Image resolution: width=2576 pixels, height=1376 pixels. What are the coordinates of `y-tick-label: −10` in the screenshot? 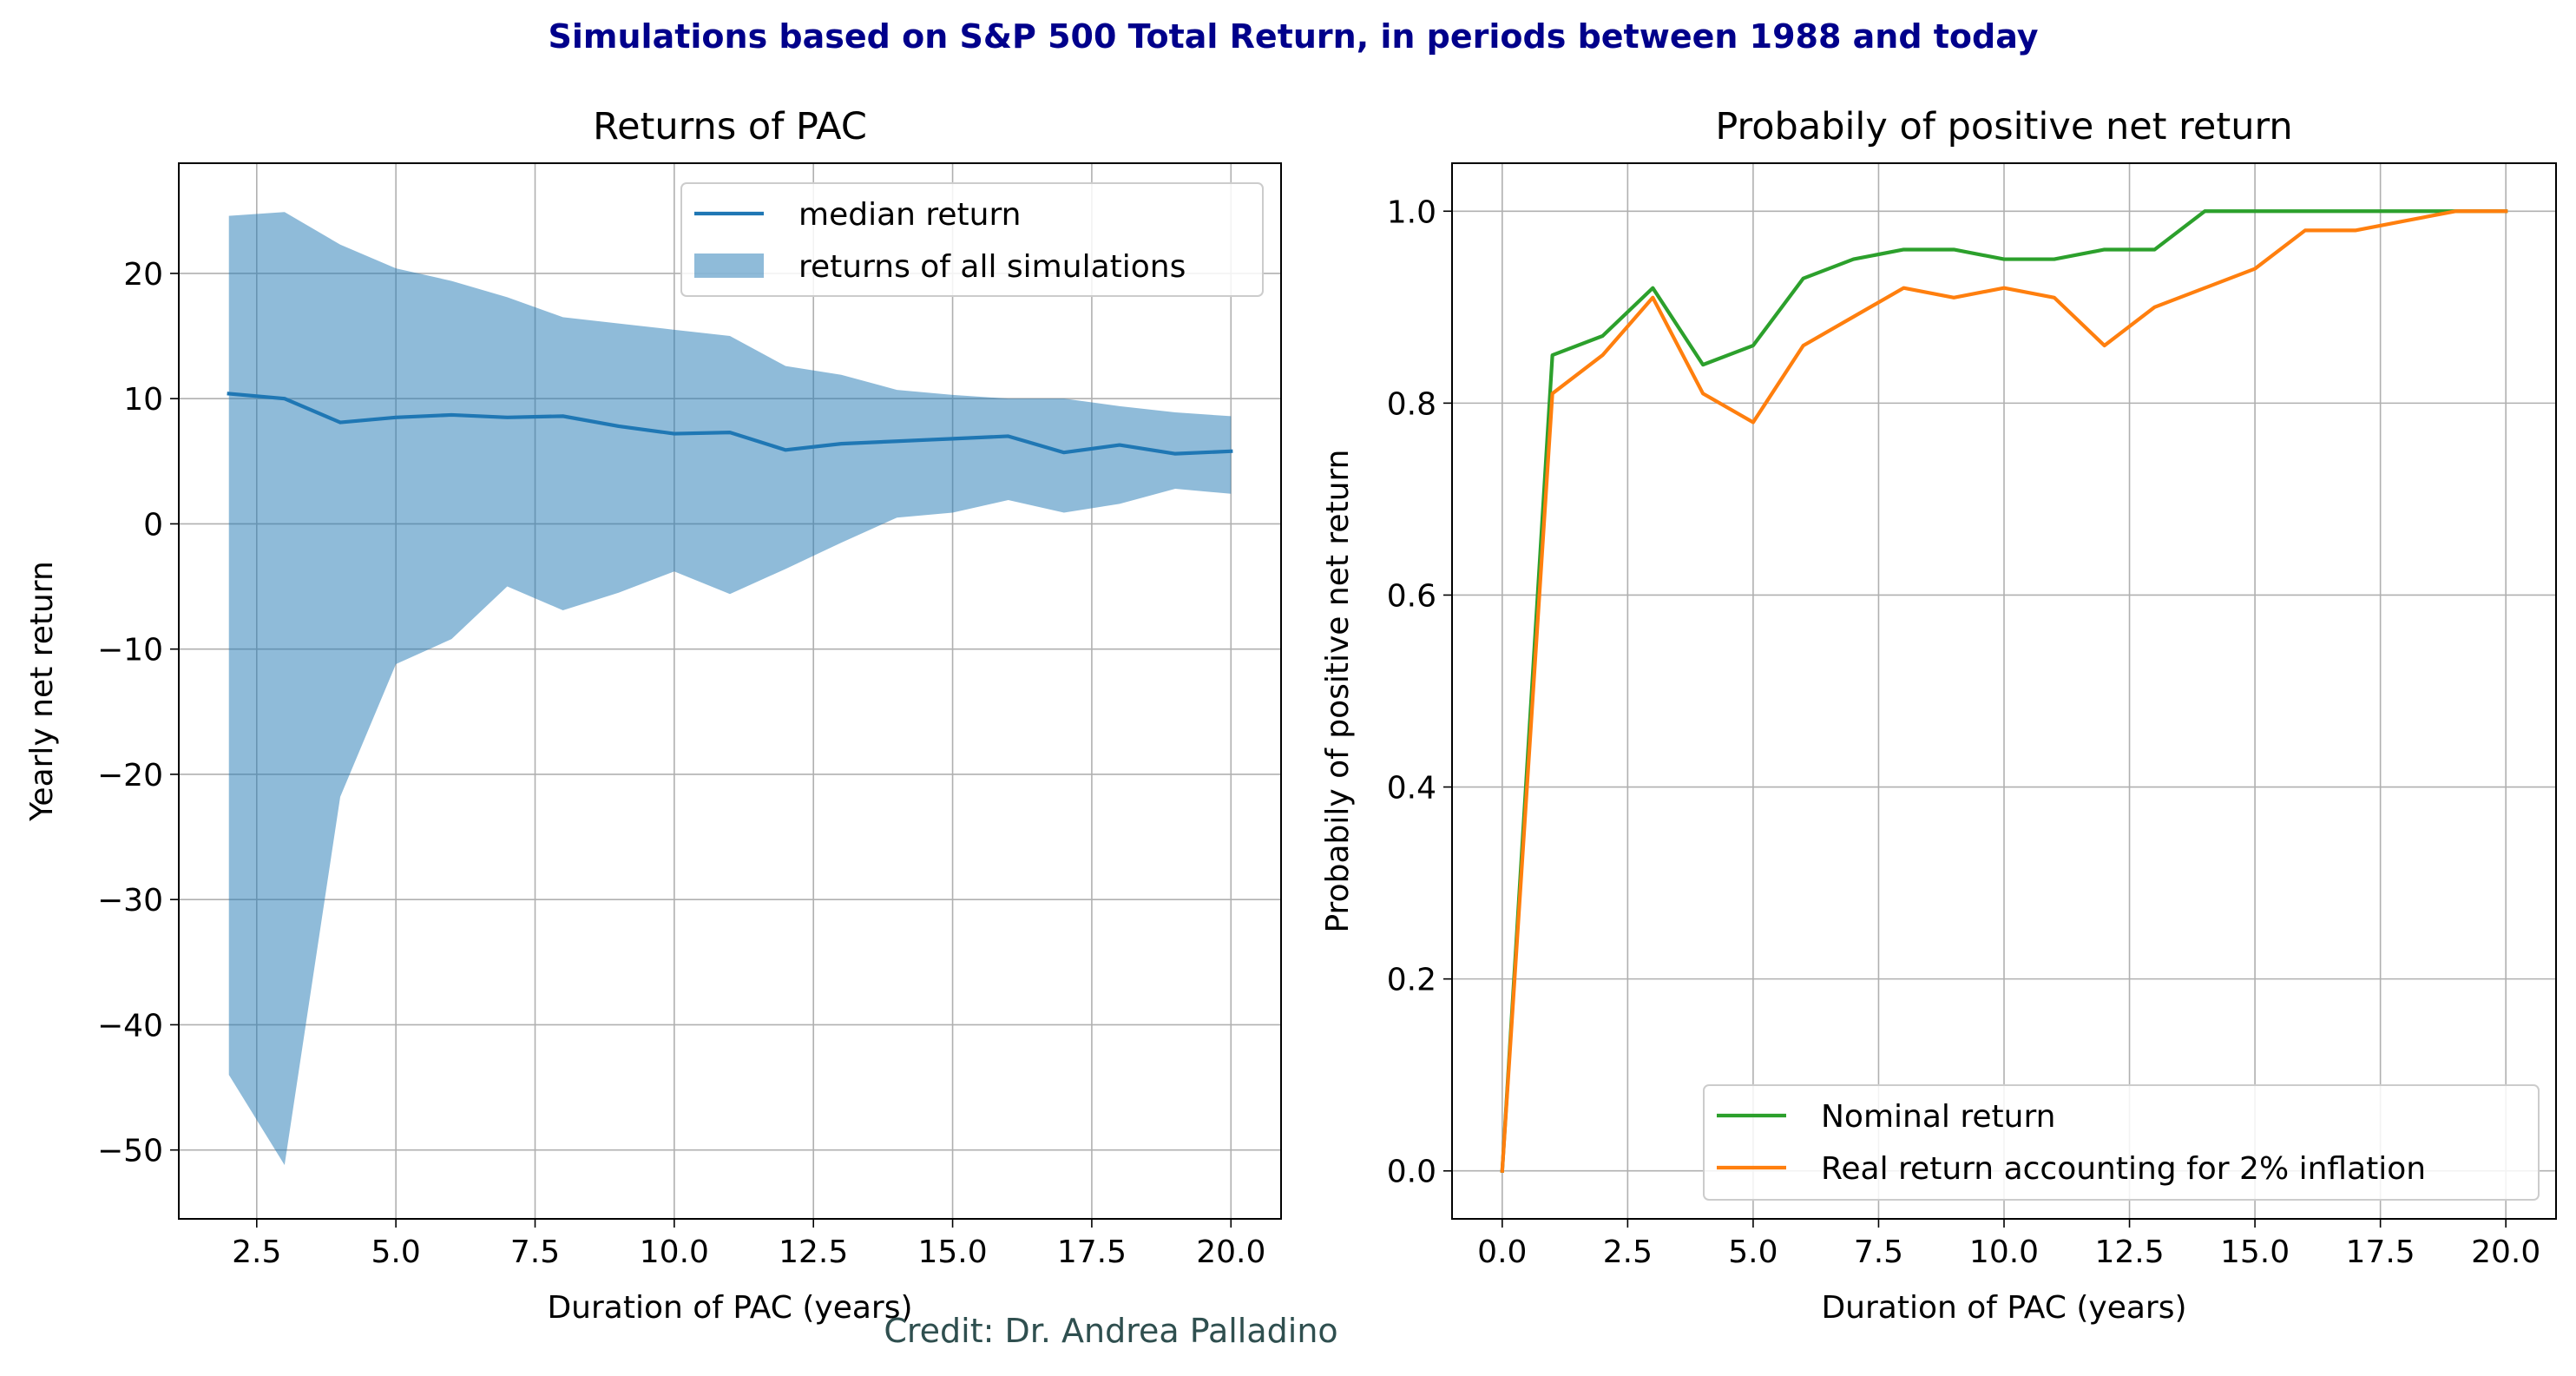 It's located at (130, 651).